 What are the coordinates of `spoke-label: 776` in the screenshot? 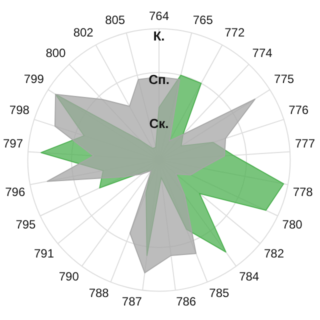 It's located at (298, 110).